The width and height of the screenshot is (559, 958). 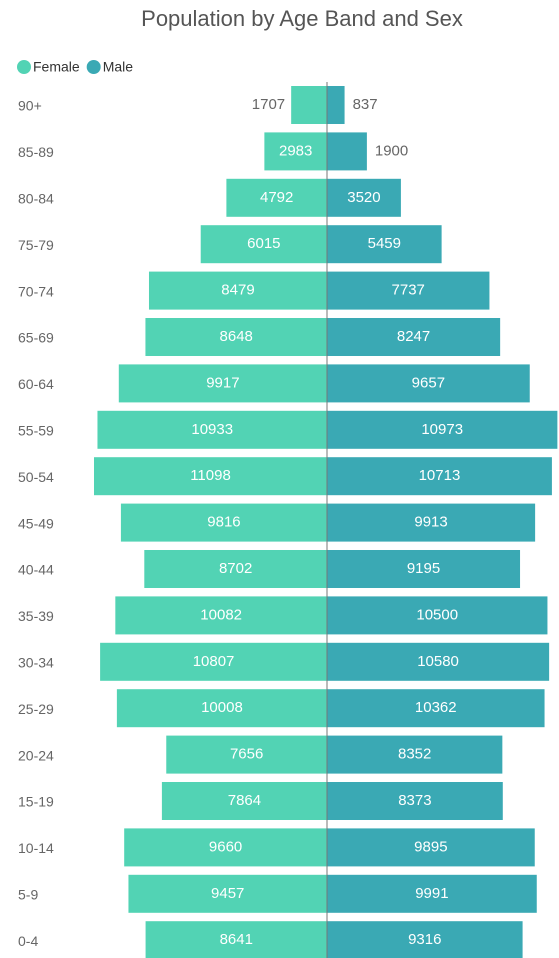 I want to click on data-label: 9913, so click(x=430, y=522).